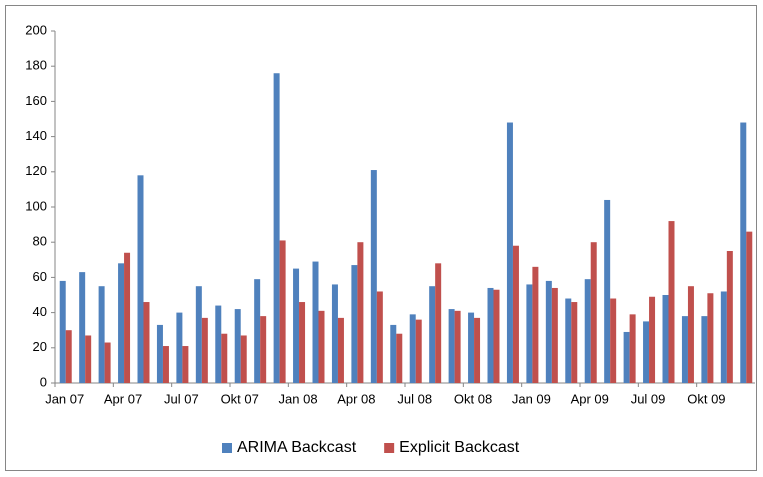  I want to click on y-tick-label: 140, so click(36, 135).